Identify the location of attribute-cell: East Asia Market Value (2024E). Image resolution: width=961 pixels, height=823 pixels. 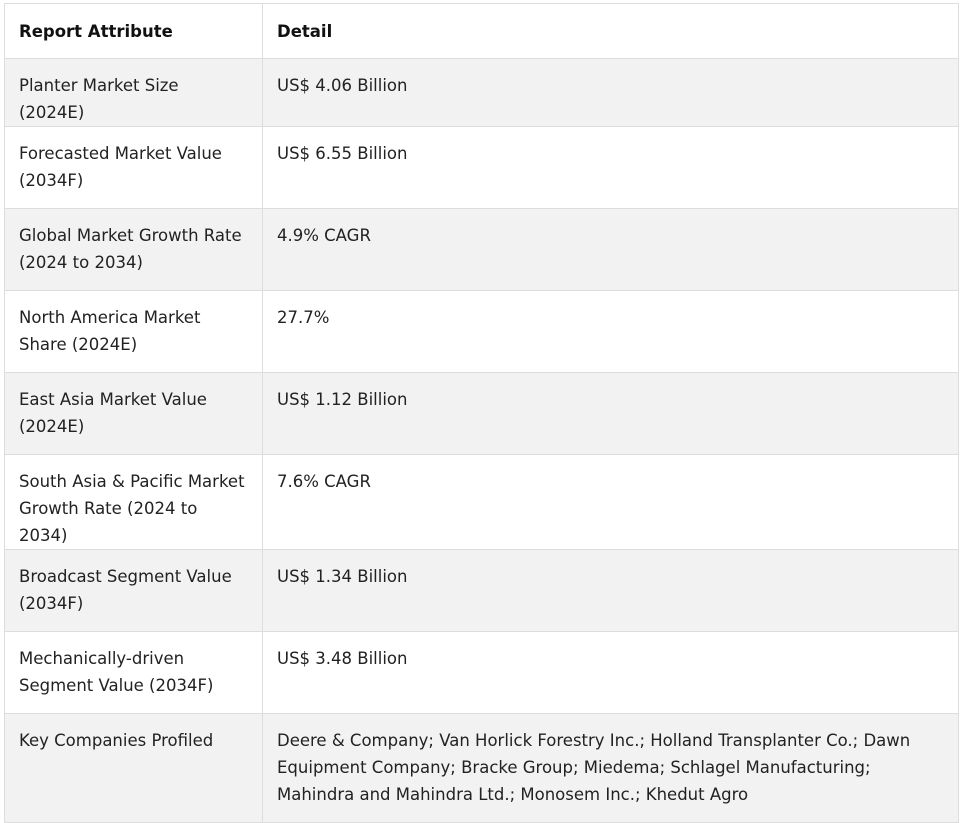
(133, 413).